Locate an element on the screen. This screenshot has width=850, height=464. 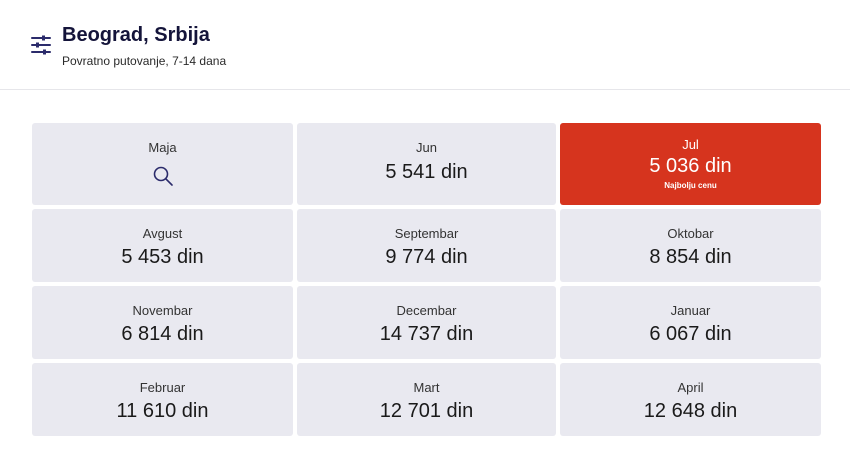
month-cell-avgust: Avgust 5 453 din is located at coordinates (162, 245).